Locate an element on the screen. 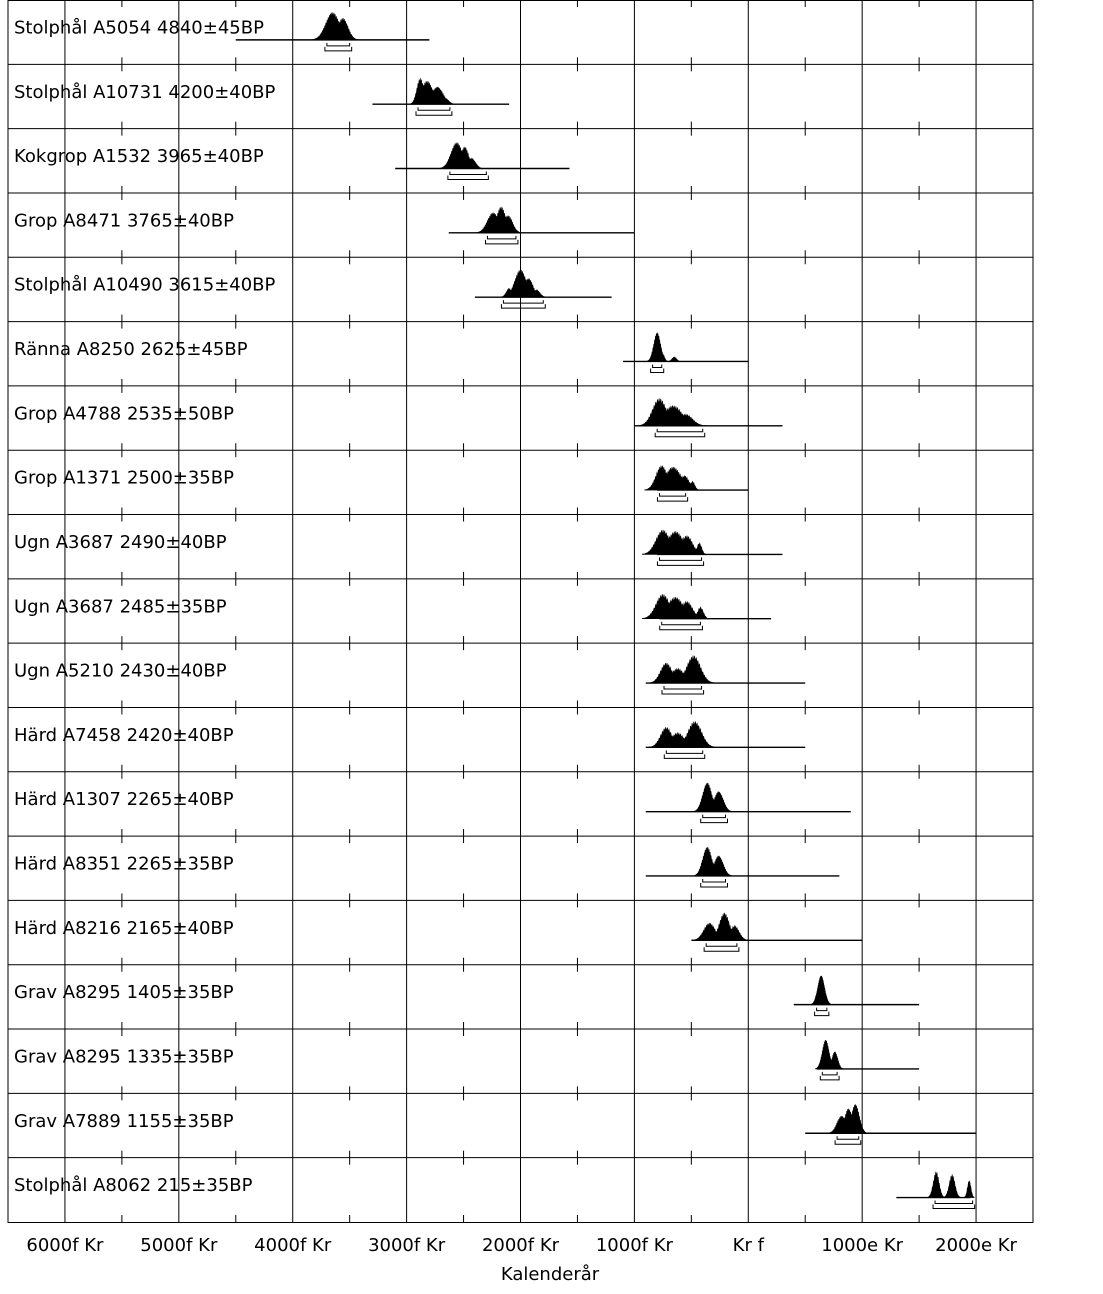 This screenshot has width=1103, height=1294. sample-row: Ugn A3687 2490±40BP is located at coordinates (398, 547).